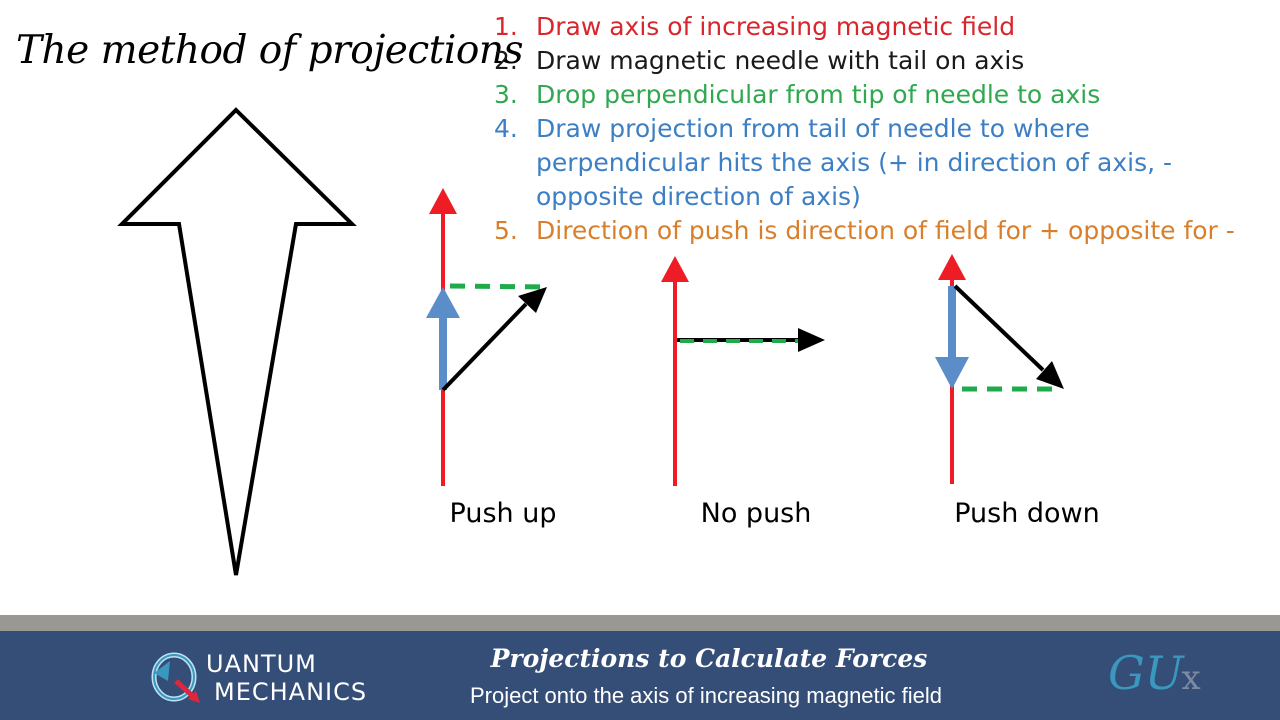 The width and height of the screenshot is (1280, 720). Describe the element at coordinates (640, 675) in the screenshot. I see `footer-bar` at that location.